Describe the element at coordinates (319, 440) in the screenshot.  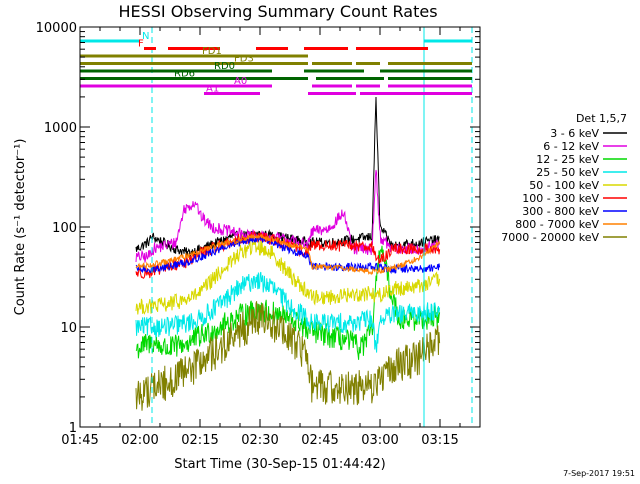
I see `x-tick-label: 02:45` at that location.